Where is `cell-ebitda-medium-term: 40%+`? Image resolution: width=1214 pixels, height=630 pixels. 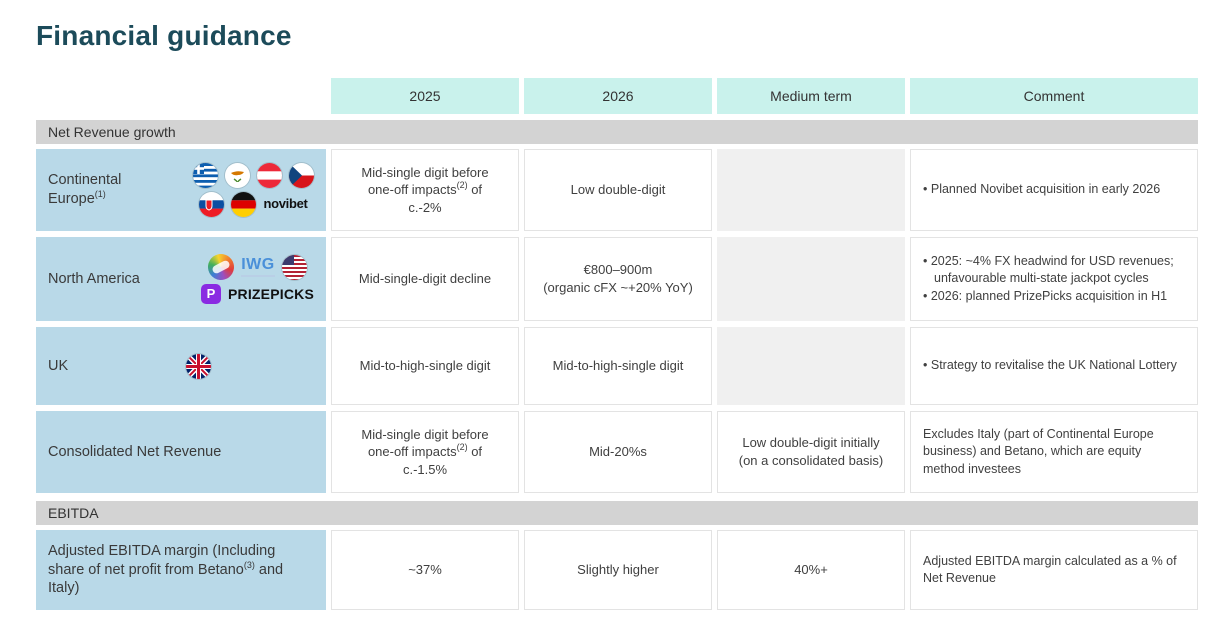
cell-ebitda-medium-term: 40%+ is located at coordinates (811, 570).